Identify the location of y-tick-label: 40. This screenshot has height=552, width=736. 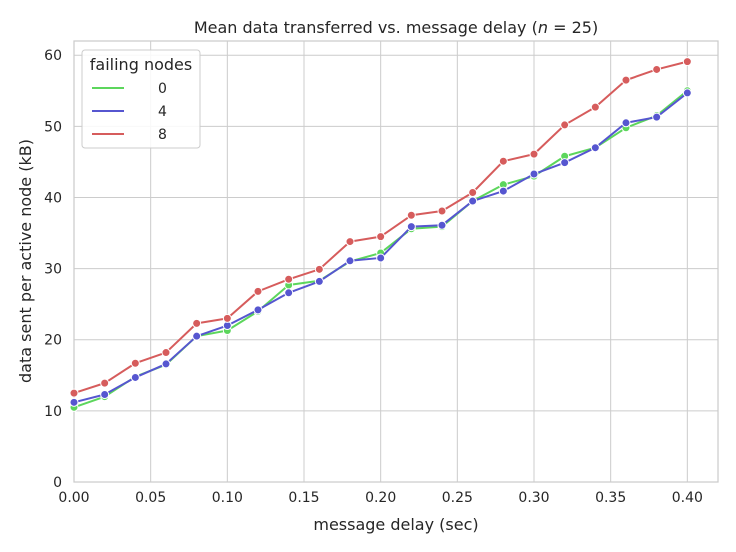
(53, 198).